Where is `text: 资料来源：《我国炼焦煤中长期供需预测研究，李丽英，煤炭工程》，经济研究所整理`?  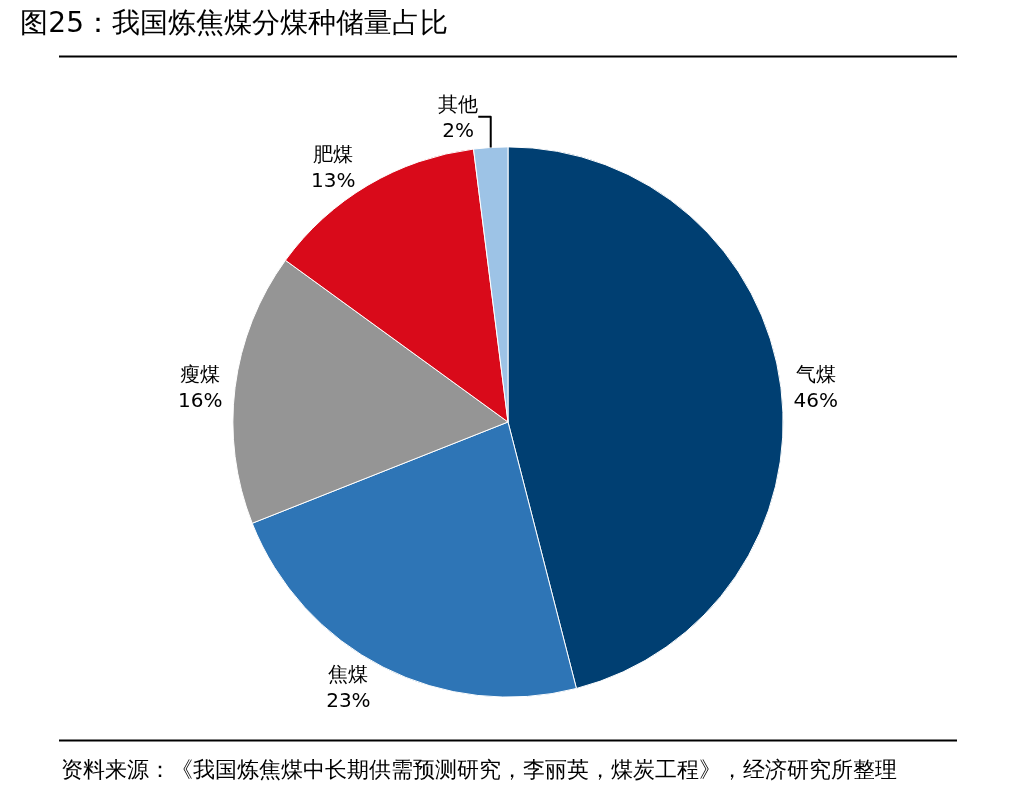
text: 资料来源：《我国炼焦煤中长期供需预测研究，李丽英，煤炭工程》，经济研究所整理 is located at coordinates (479, 769).